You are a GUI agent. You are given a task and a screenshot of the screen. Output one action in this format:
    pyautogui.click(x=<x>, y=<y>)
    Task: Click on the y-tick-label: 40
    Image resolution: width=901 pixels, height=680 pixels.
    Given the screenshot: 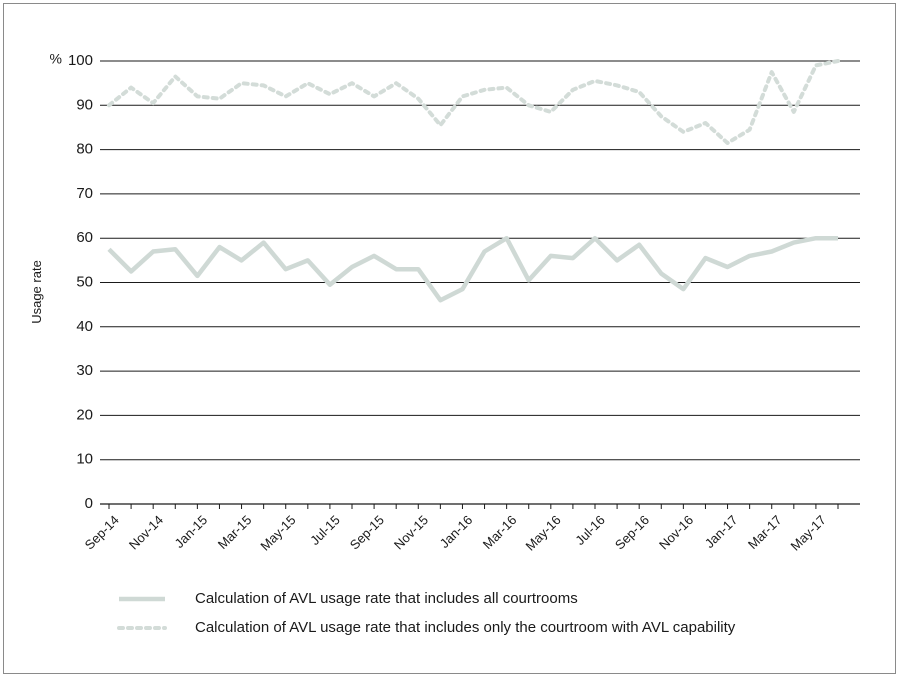 What is the action you would take?
    pyautogui.click(x=84, y=326)
    